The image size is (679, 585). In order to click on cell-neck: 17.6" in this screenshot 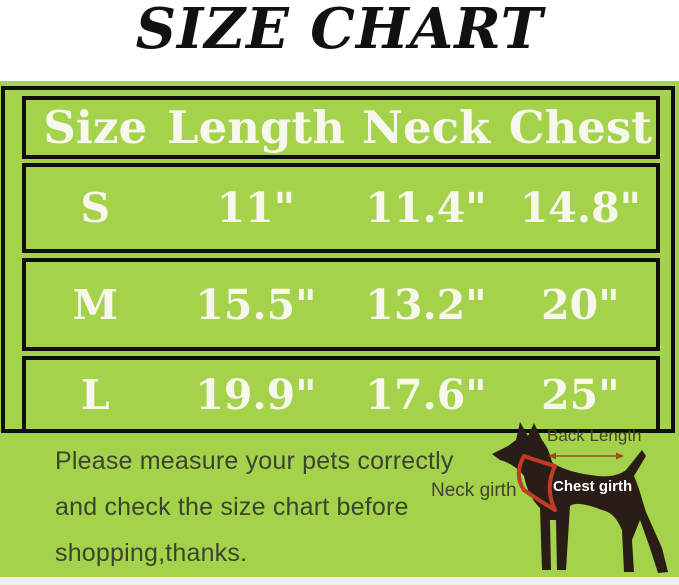, I will do `click(426, 394)`.